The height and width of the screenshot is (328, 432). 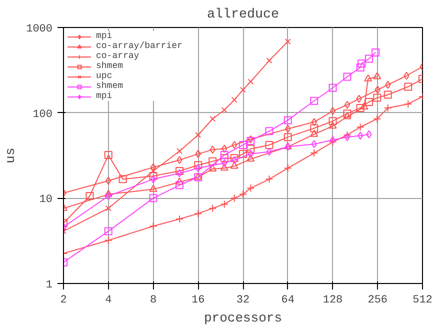 I want to click on y-tick-label: 100, so click(x=42, y=114).